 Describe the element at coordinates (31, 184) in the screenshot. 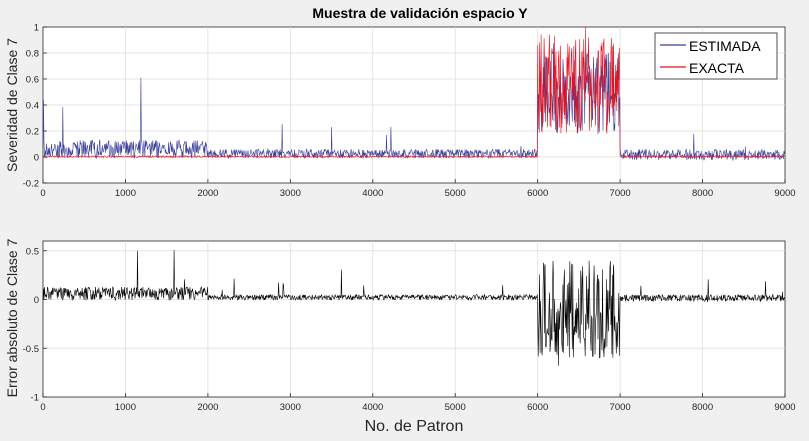

I see `y-tick-label: -0.2` at that location.